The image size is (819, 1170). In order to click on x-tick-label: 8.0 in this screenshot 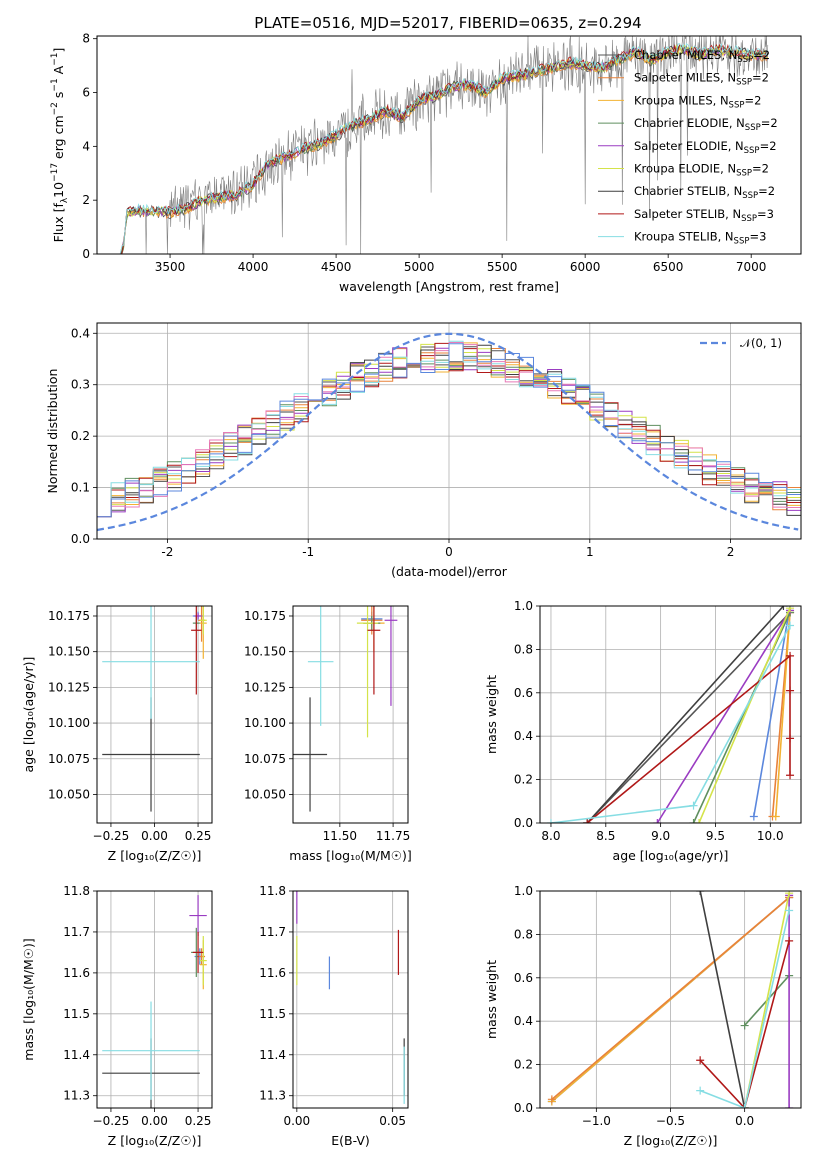, I will do `click(550, 836)`.